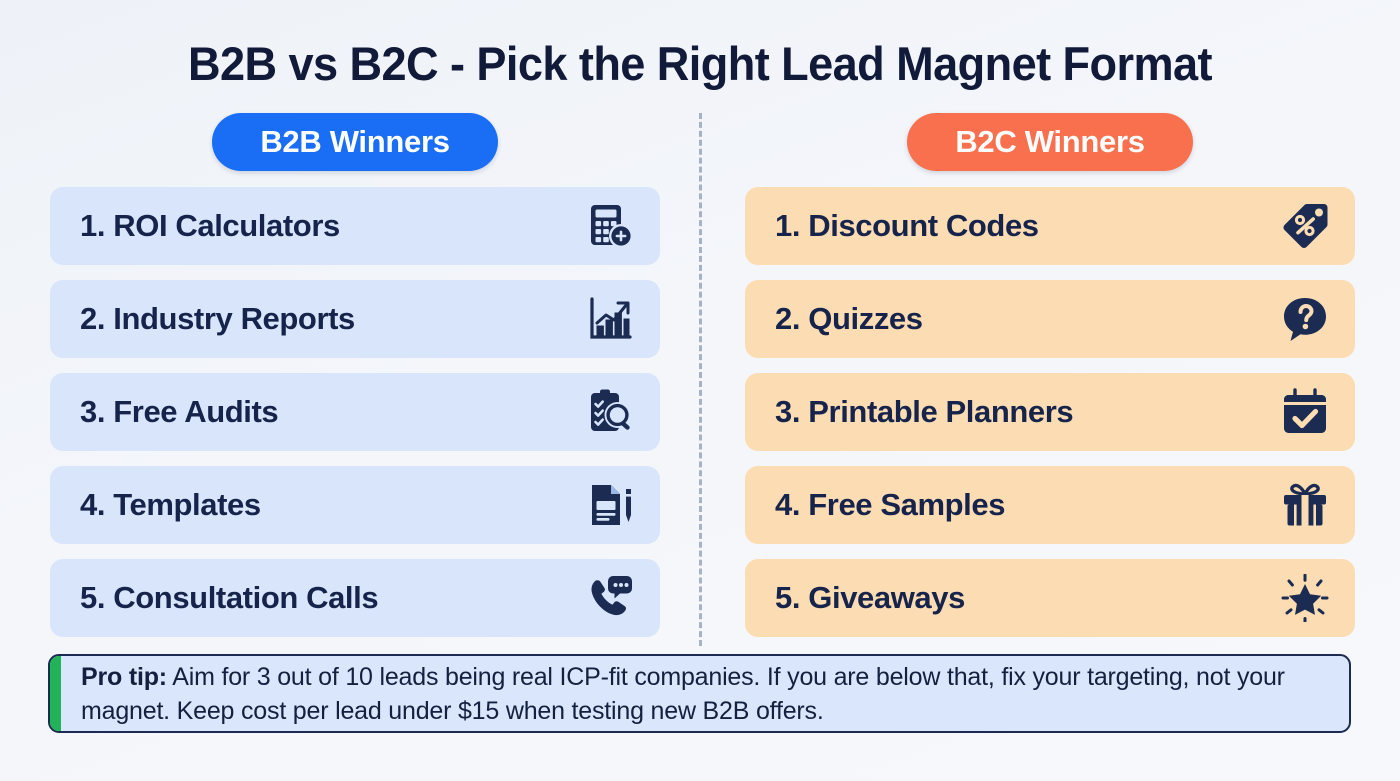  Describe the element at coordinates (1305, 505) in the screenshot. I see `gift-box-icon` at that location.